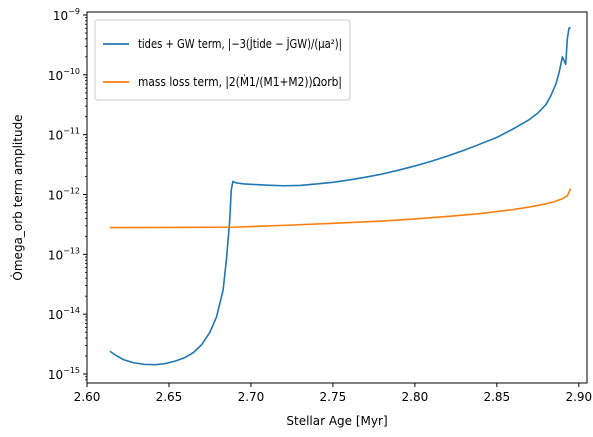 The image size is (593, 437). I want to click on y-axis-ticks: 10−15 10−14 10−13 10−12 10−11 10−10 10−9, so click(67, 194).